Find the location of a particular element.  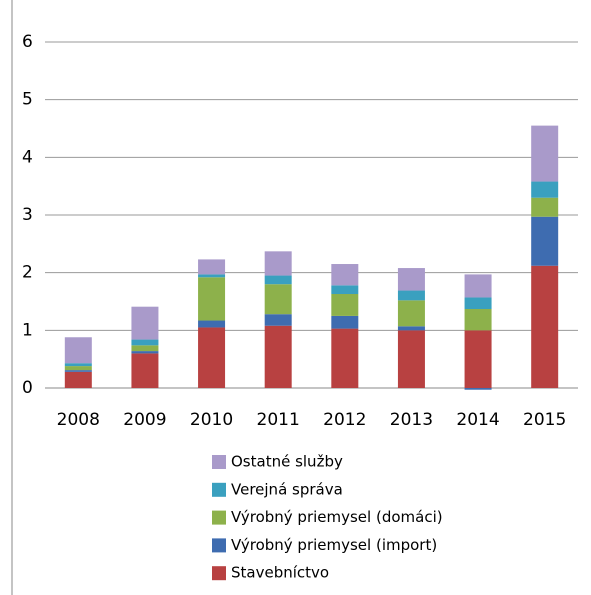

legend-label: Ostatné služby is located at coordinates (287, 462).